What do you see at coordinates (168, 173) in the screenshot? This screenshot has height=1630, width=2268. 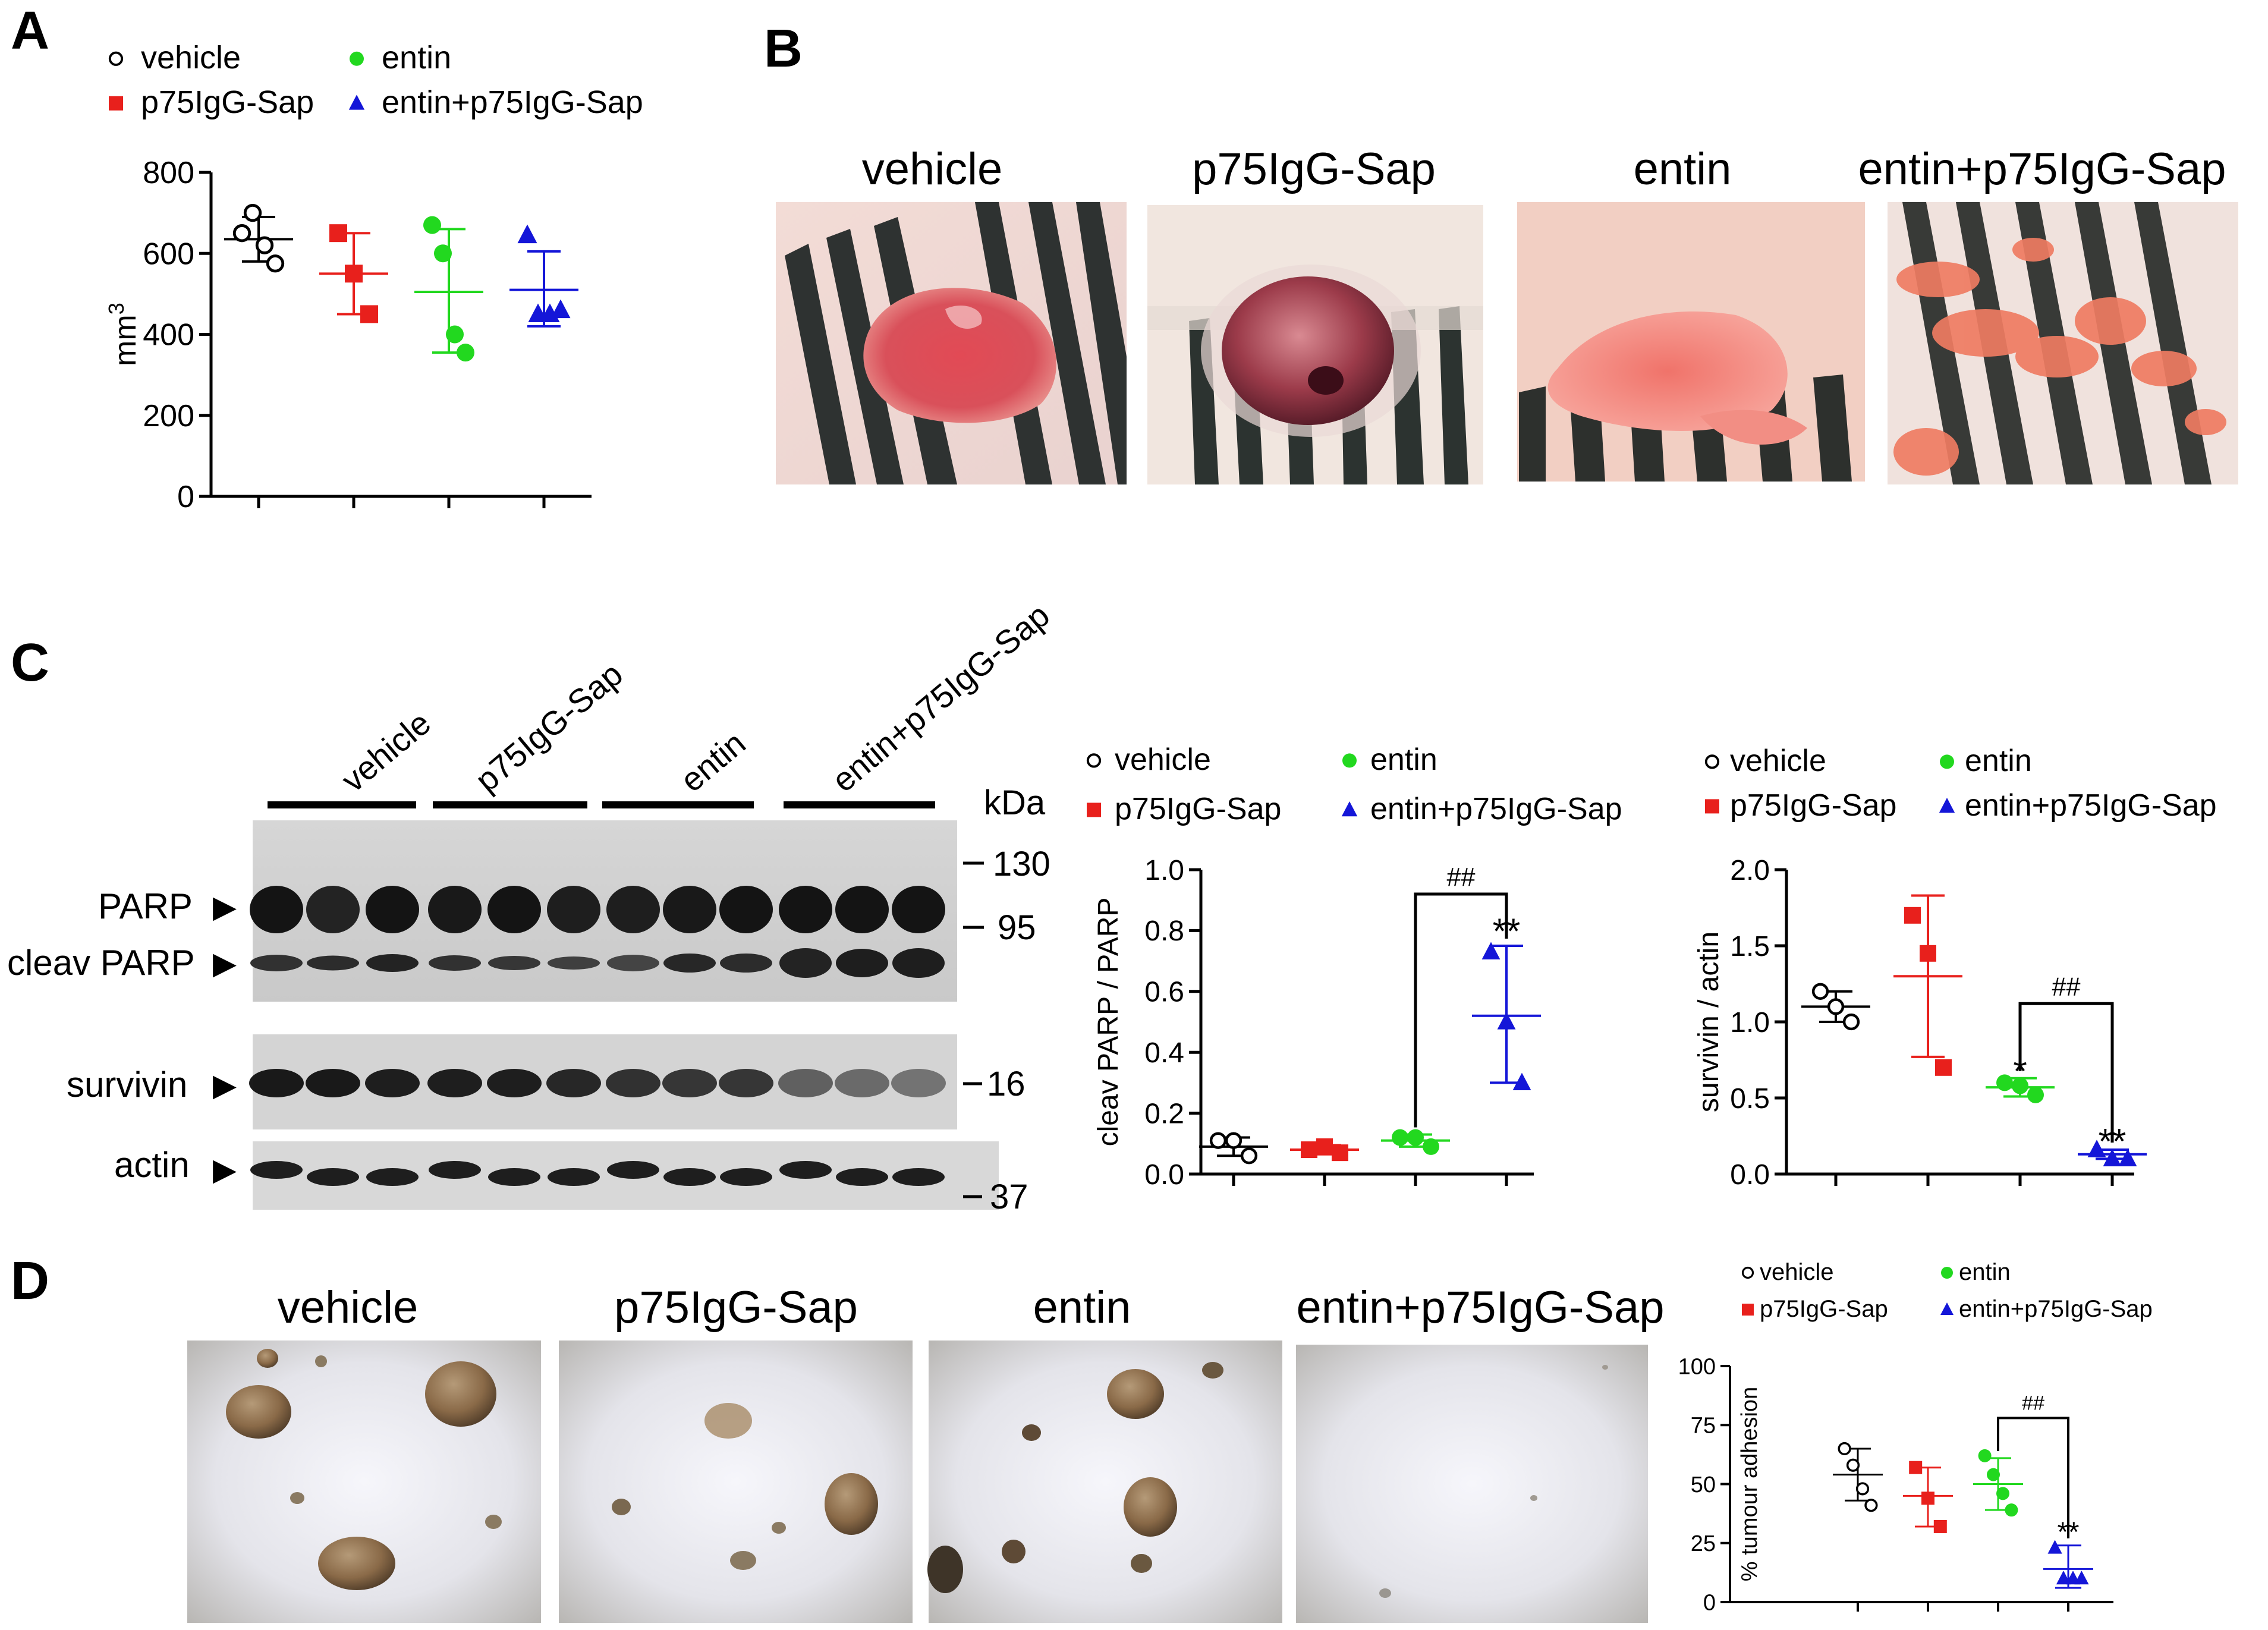 I see `y-tick-label: 800` at bounding box center [168, 173].